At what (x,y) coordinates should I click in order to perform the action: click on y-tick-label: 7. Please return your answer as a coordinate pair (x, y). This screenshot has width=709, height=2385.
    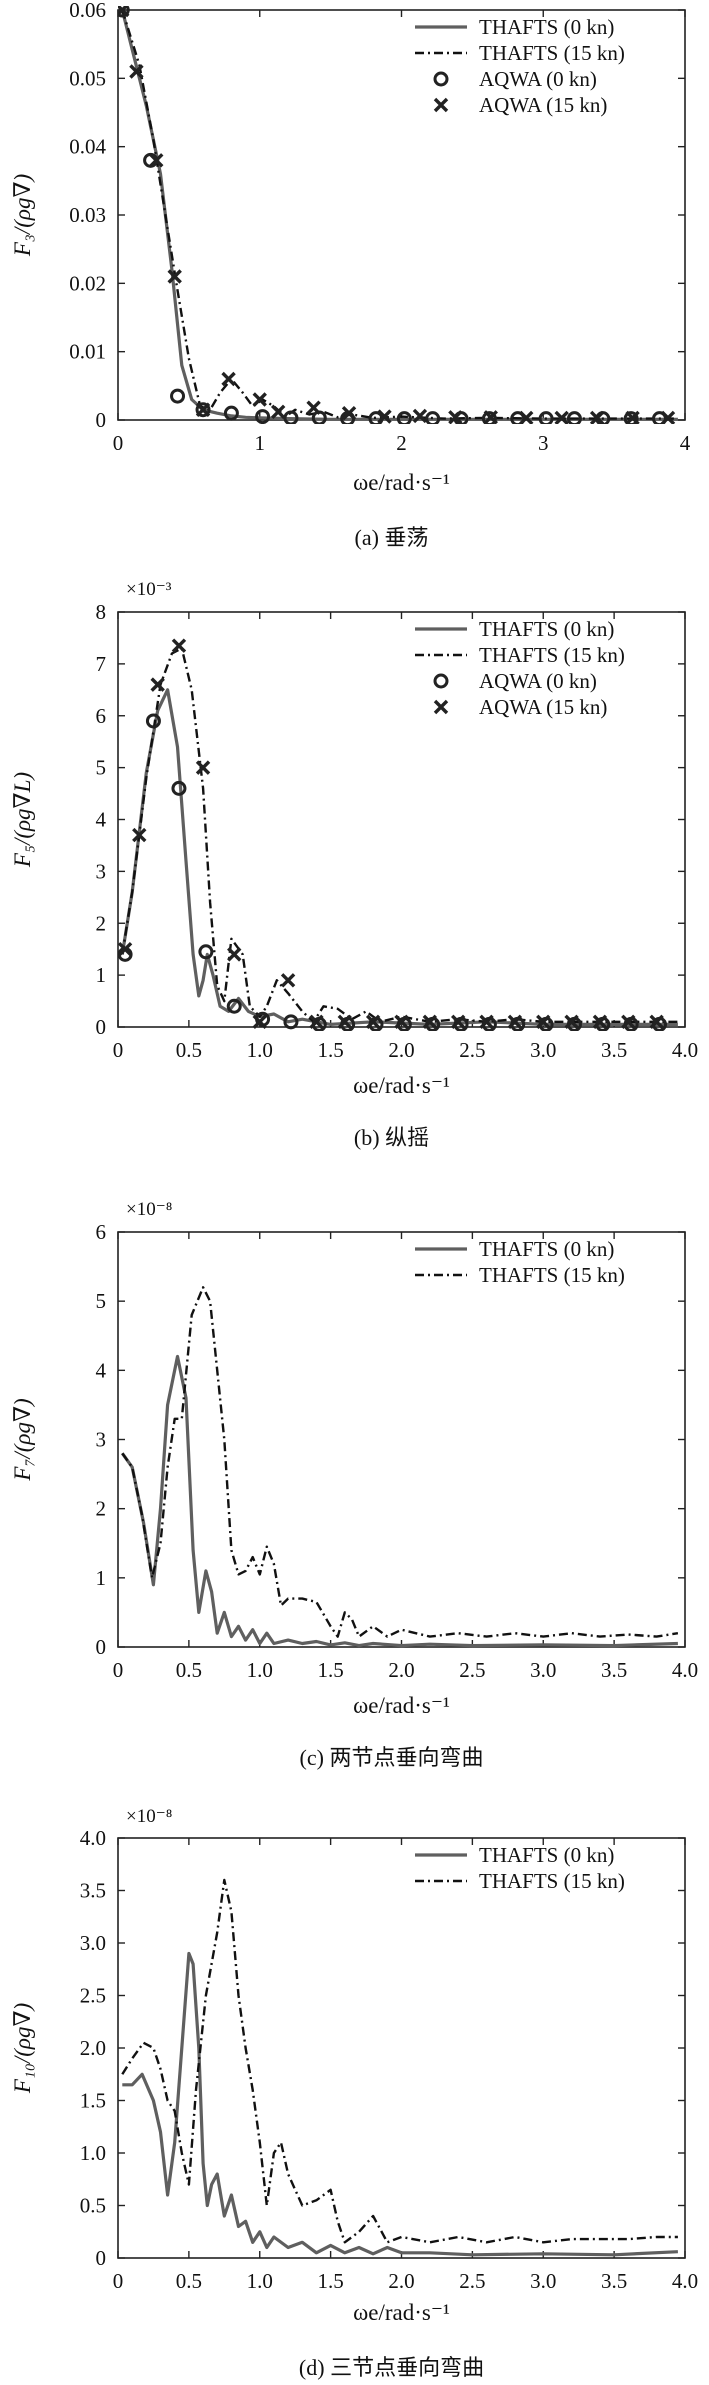
    Looking at the image, I should click on (101, 664).